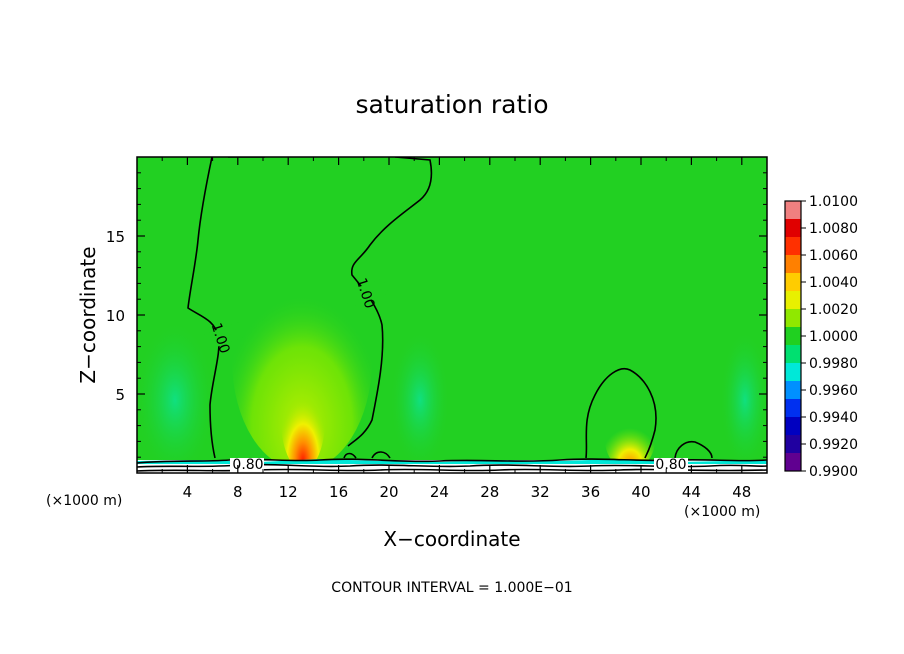  Describe the element at coordinates (833, 364) in the screenshot. I see `colorbar-label: 0.9980` at that location.